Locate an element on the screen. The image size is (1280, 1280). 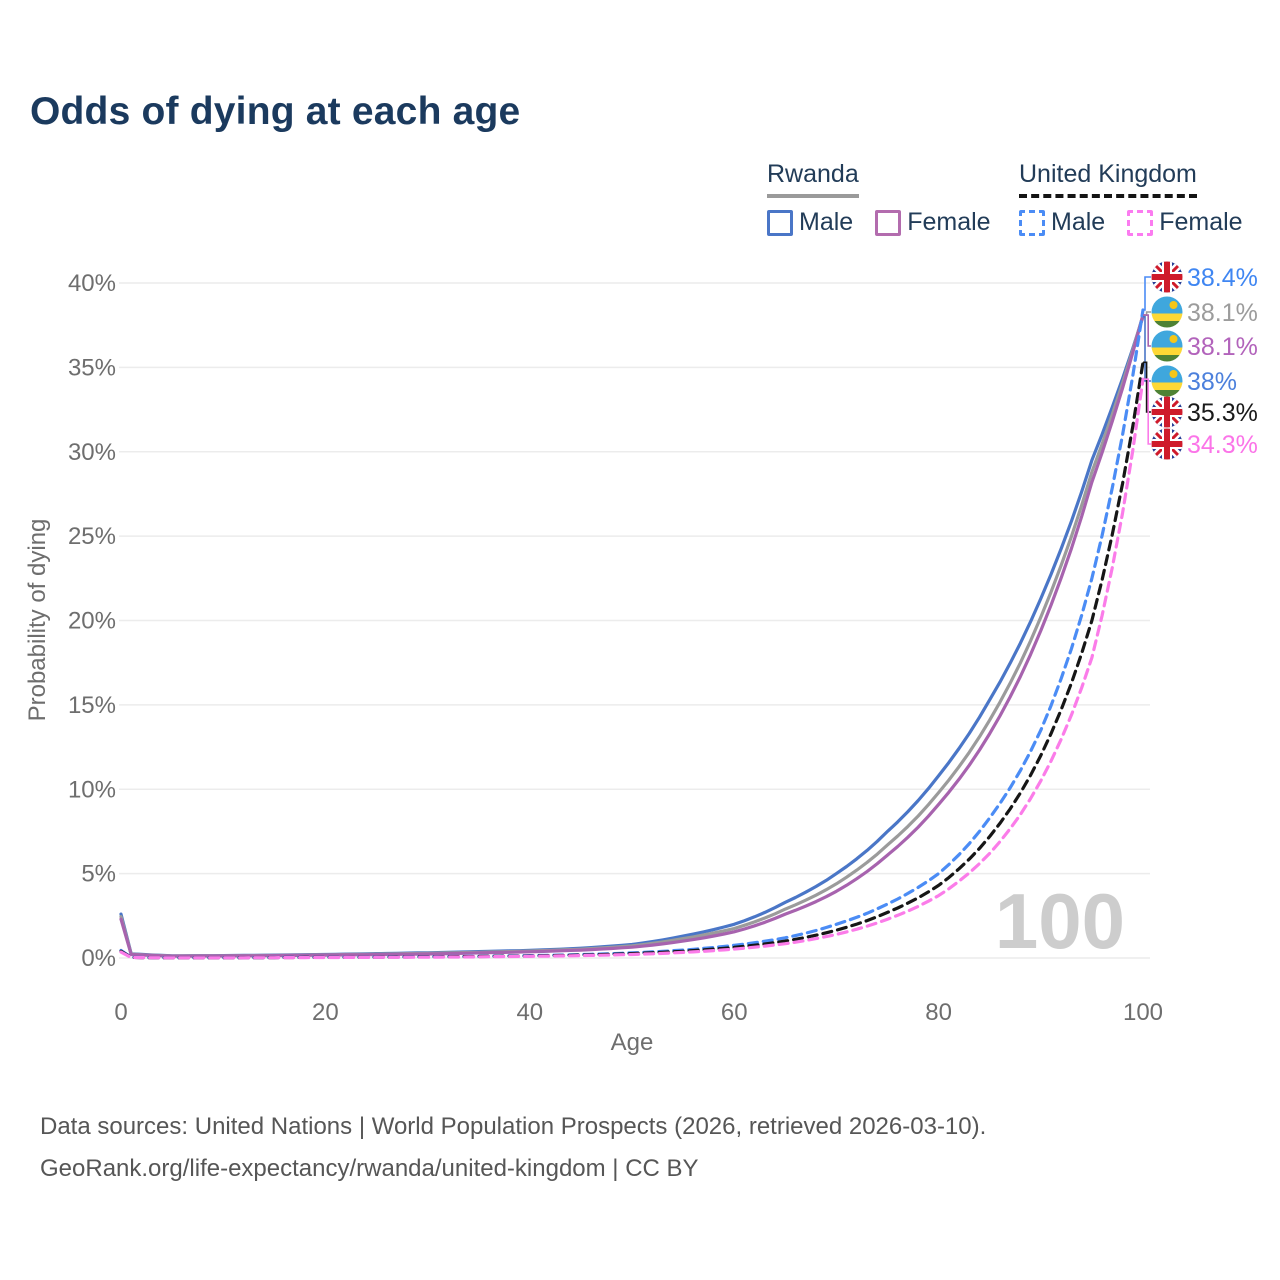
end-label-value-uk-both: 35.3% is located at coordinates (1222, 413).